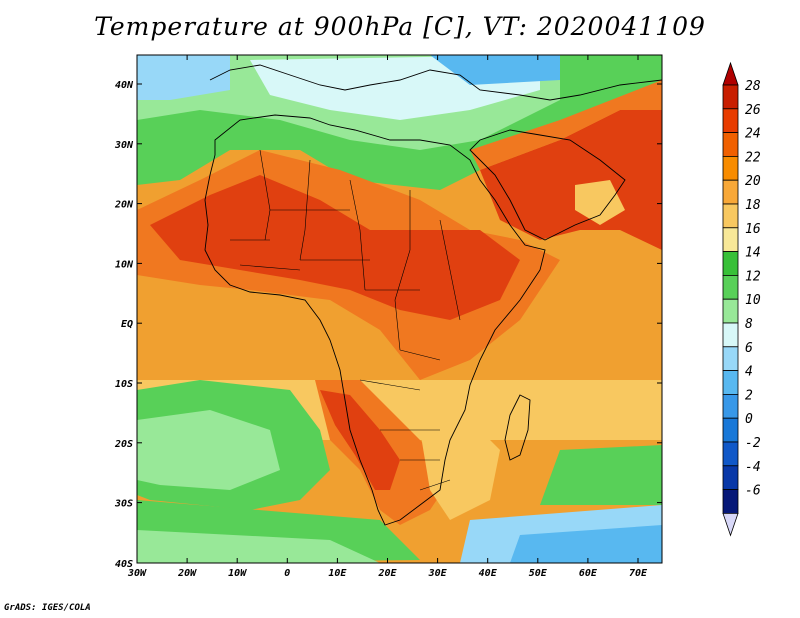  I want to click on colorbar-label: -2, so click(753, 443).